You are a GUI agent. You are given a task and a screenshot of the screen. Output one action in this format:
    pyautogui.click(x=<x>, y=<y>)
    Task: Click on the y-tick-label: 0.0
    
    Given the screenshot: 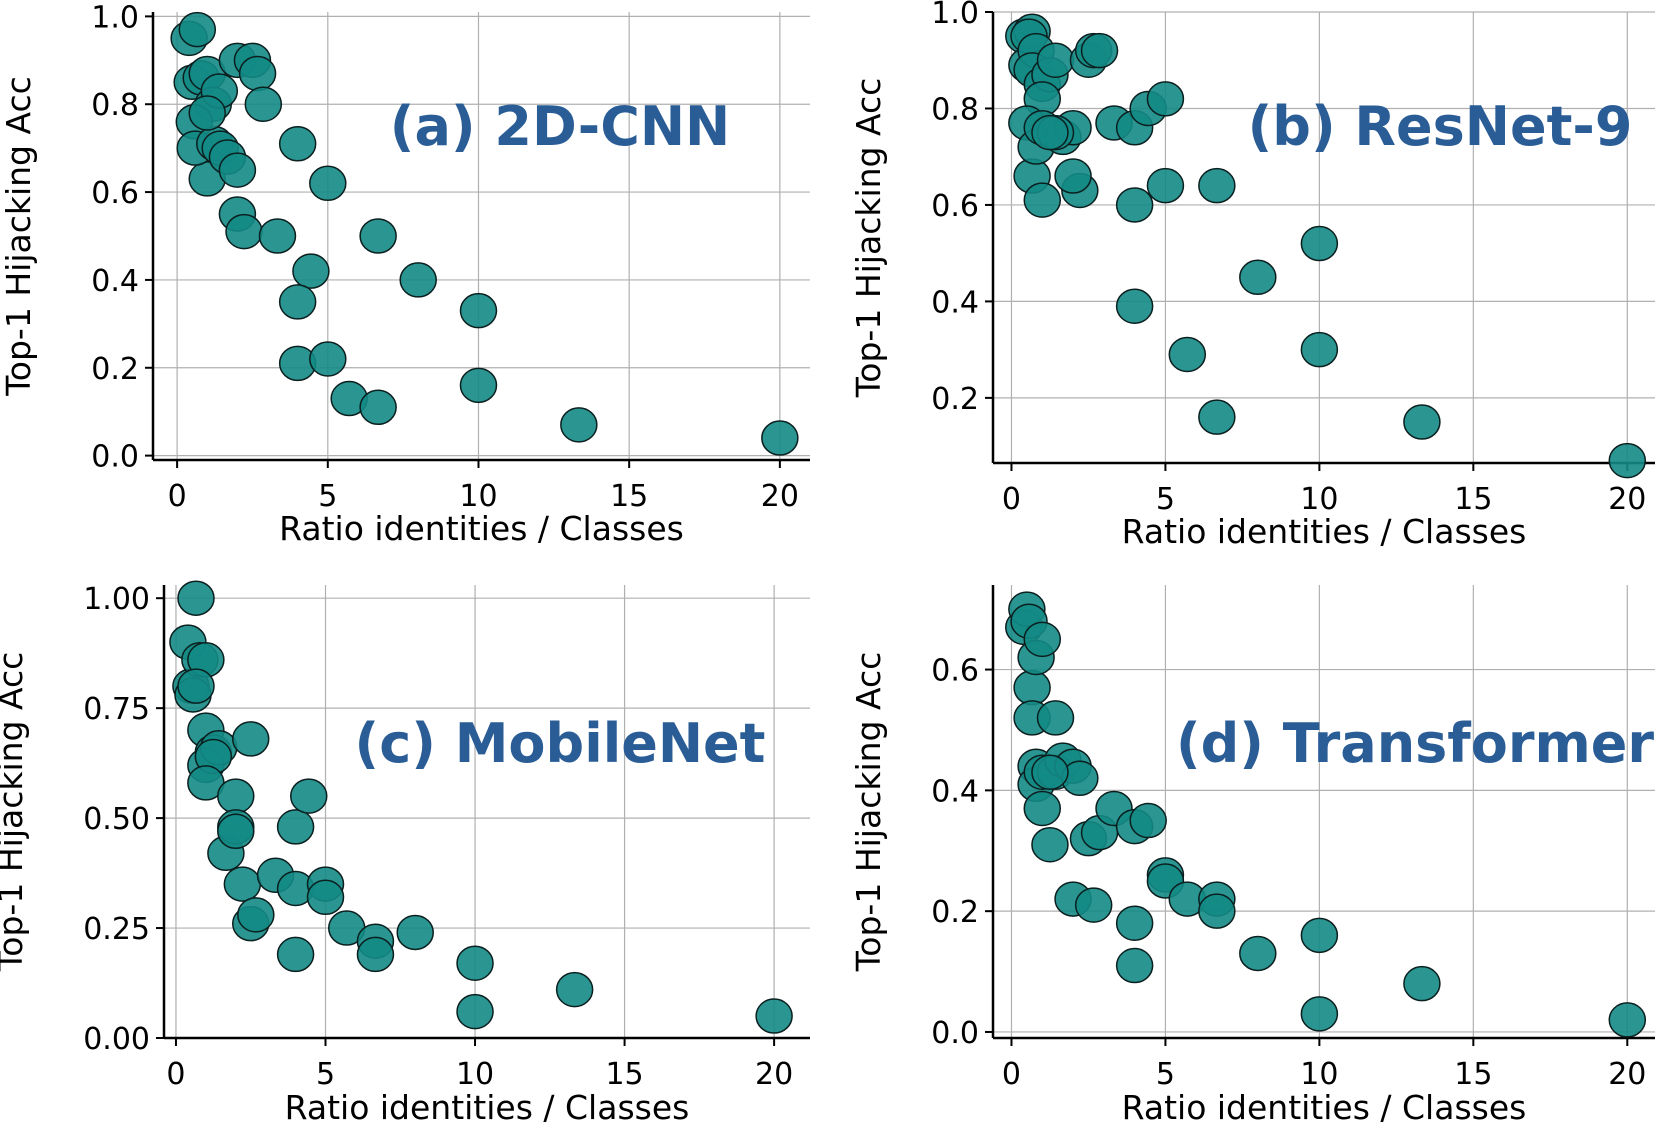 What is the action you would take?
    pyautogui.click(x=115, y=457)
    